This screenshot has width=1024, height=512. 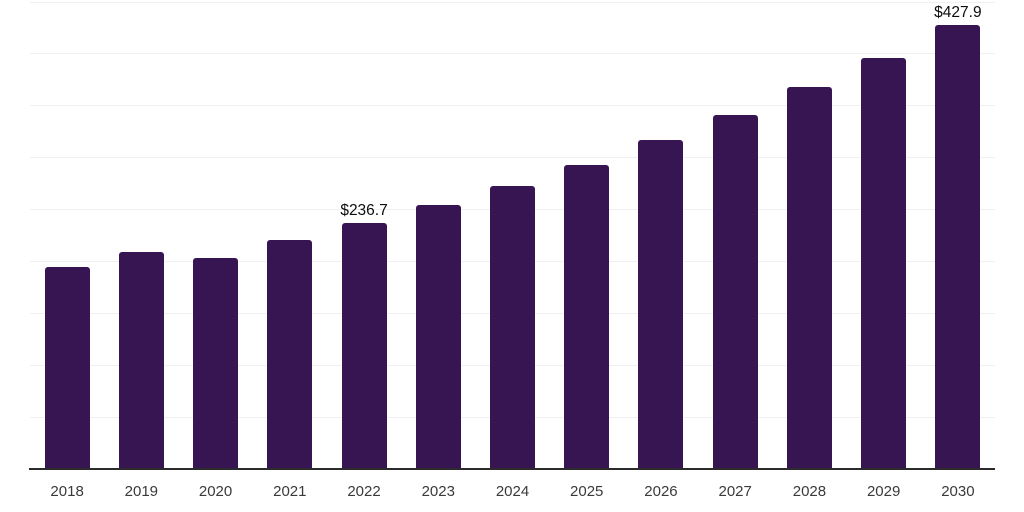 What do you see at coordinates (364, 346) in the screenshot?
I see `bar-2022` at bounding box center [364, 346].